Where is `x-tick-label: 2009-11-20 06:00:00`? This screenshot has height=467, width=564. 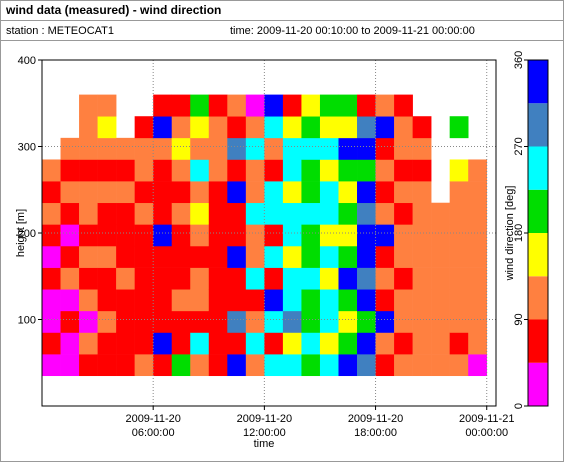 x-tick-label: 2009-11-20 06:00:00 is located at coordinates (152, 426).